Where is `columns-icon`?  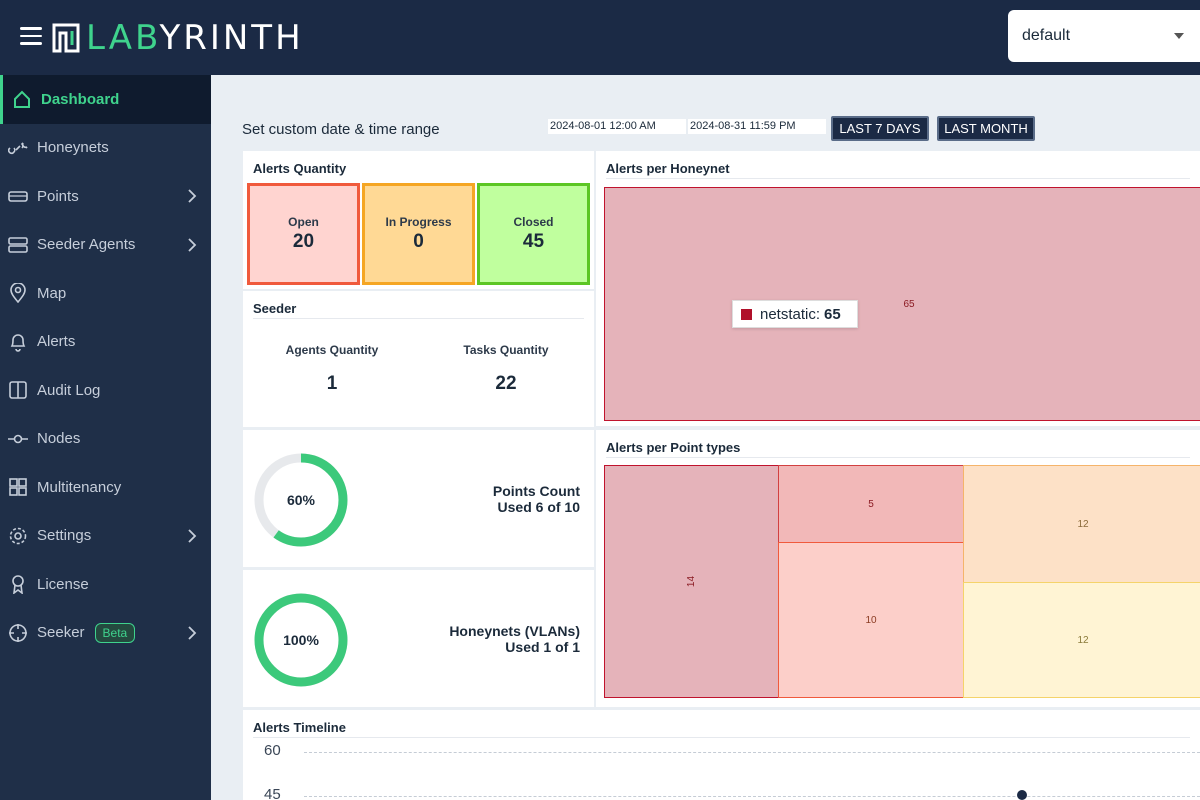
columns-icon is located at coordinates (18, 390).